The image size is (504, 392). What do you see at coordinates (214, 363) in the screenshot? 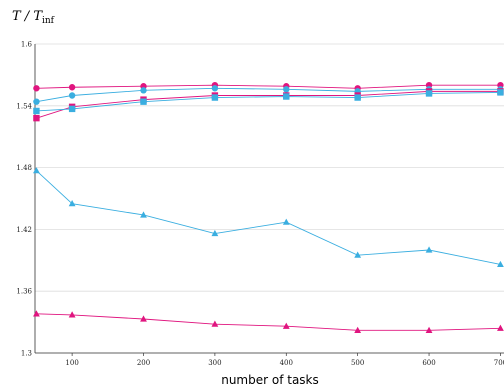
I see `x-tick-label: 300` at bounding box center [214, 363].